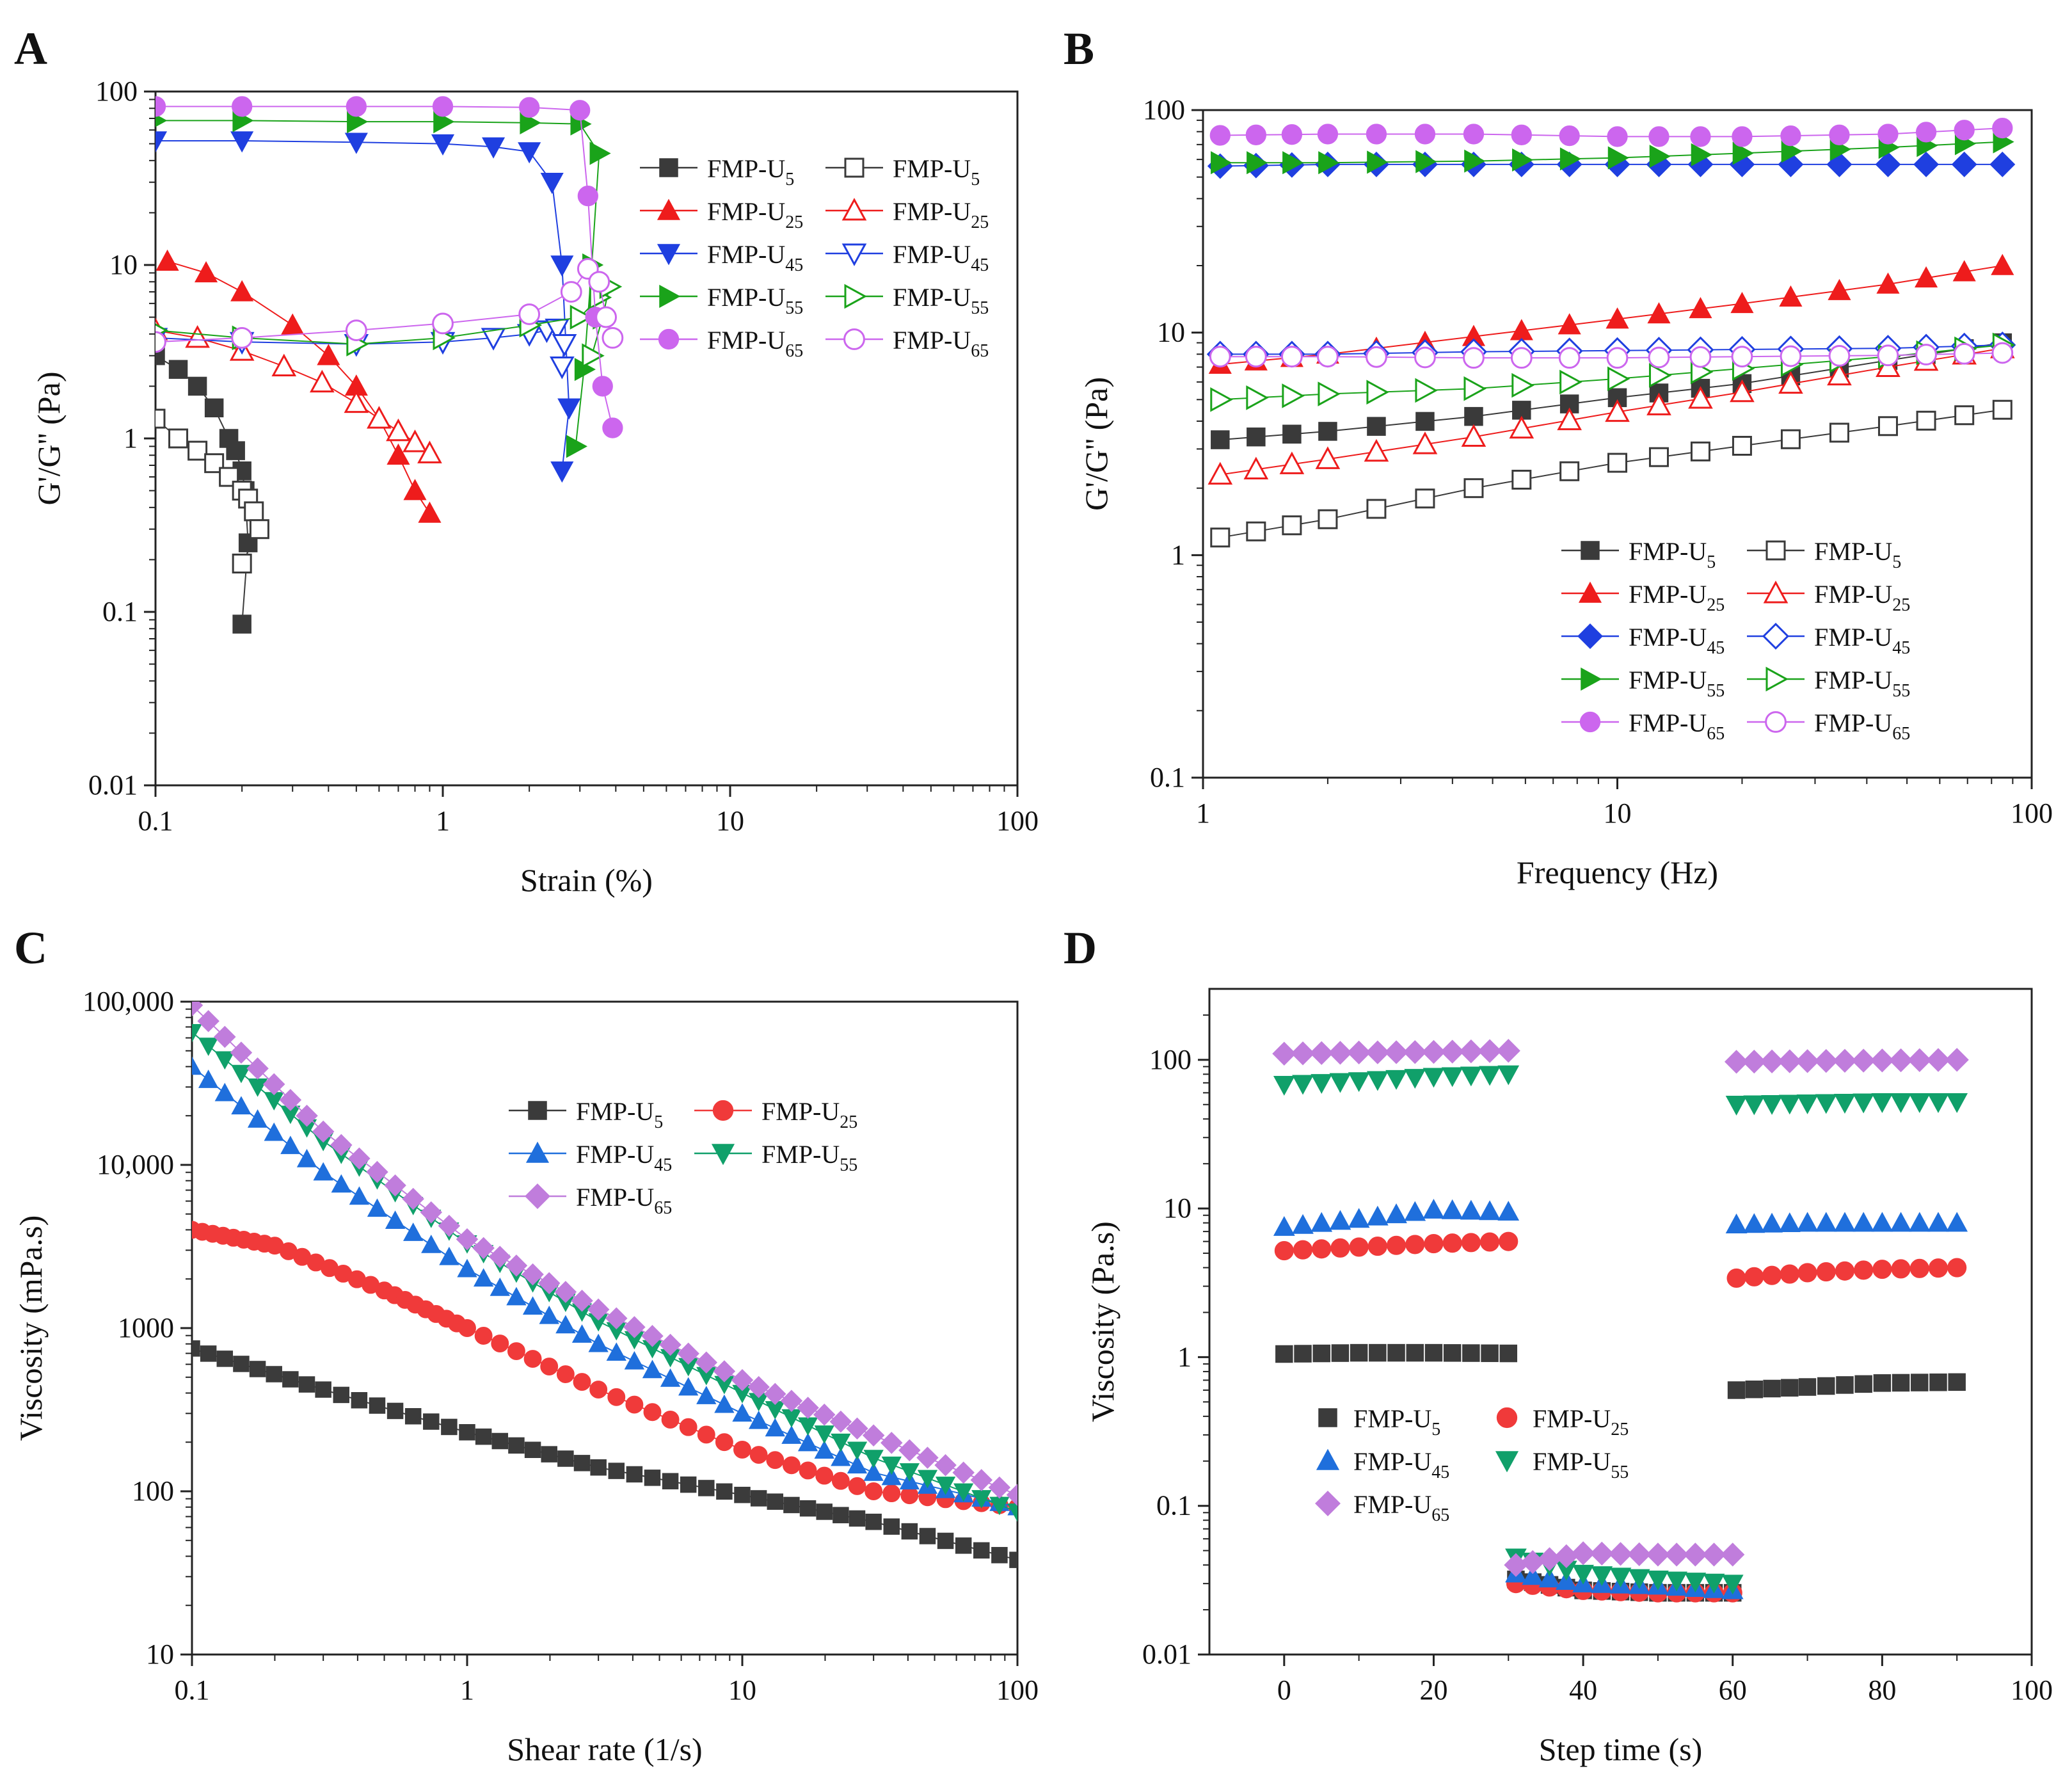  Describe the element at coordinates (49, 439) in the screenshot. I see `y-axis-label: G'/G'' (Pa)` at that location.